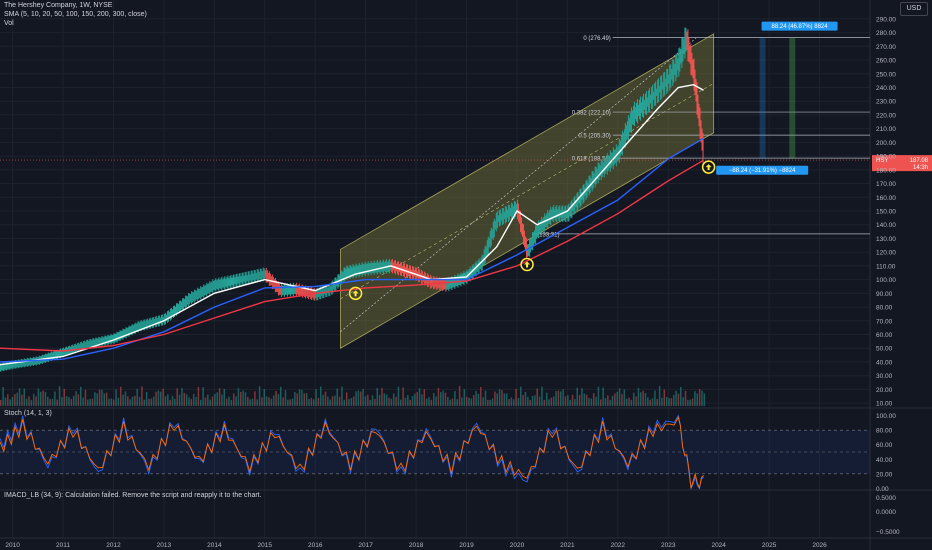 The width and height of the screenshot is (932, 550). I want to click on arrow-up-marker-icon, so click(708, 167).